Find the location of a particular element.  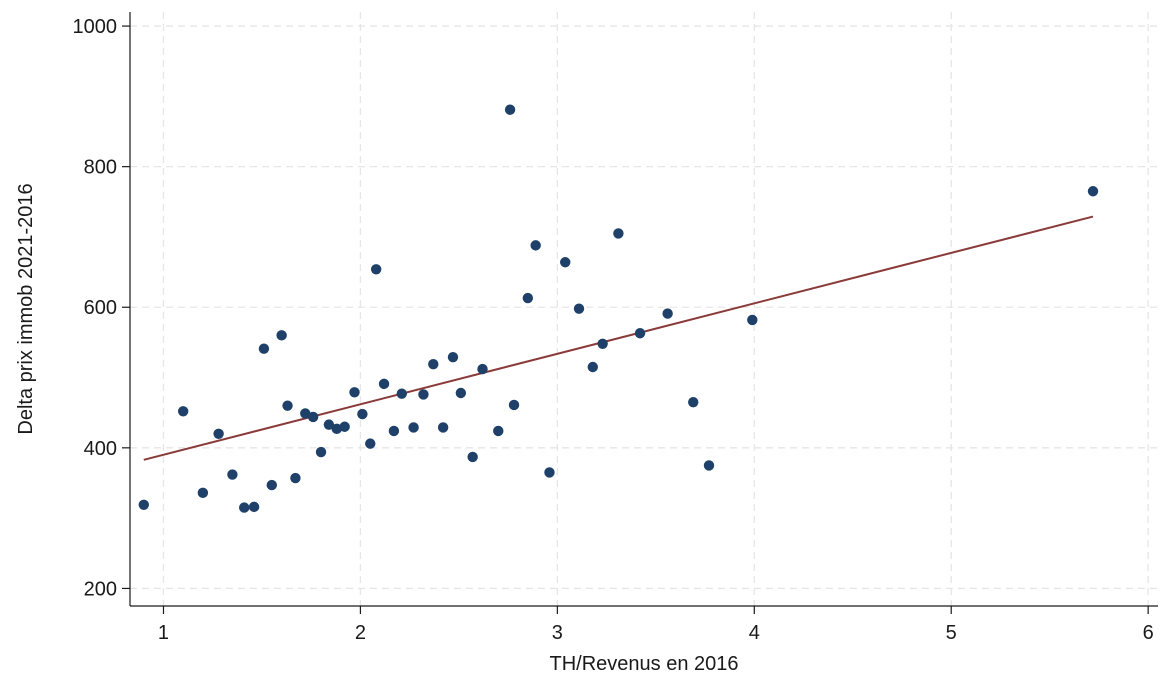

y-tick-label-4: 1000 is located at coordinates (95, 27).